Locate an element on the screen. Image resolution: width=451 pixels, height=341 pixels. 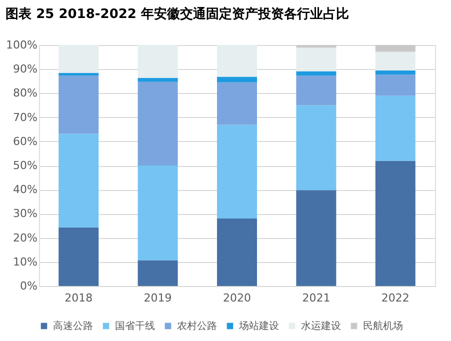
y-tick-label: 100% is located at coordinates (22, 45).